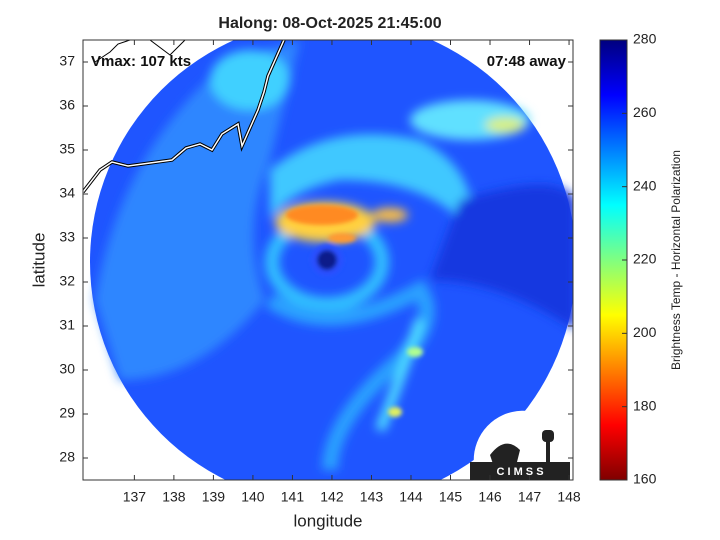 This screenshot has height=540, width=720. What do you see at coordinates (645, 332) in the screenshot?
I see `colorbar-tick-label: 200` at bounding box center [645, 332].